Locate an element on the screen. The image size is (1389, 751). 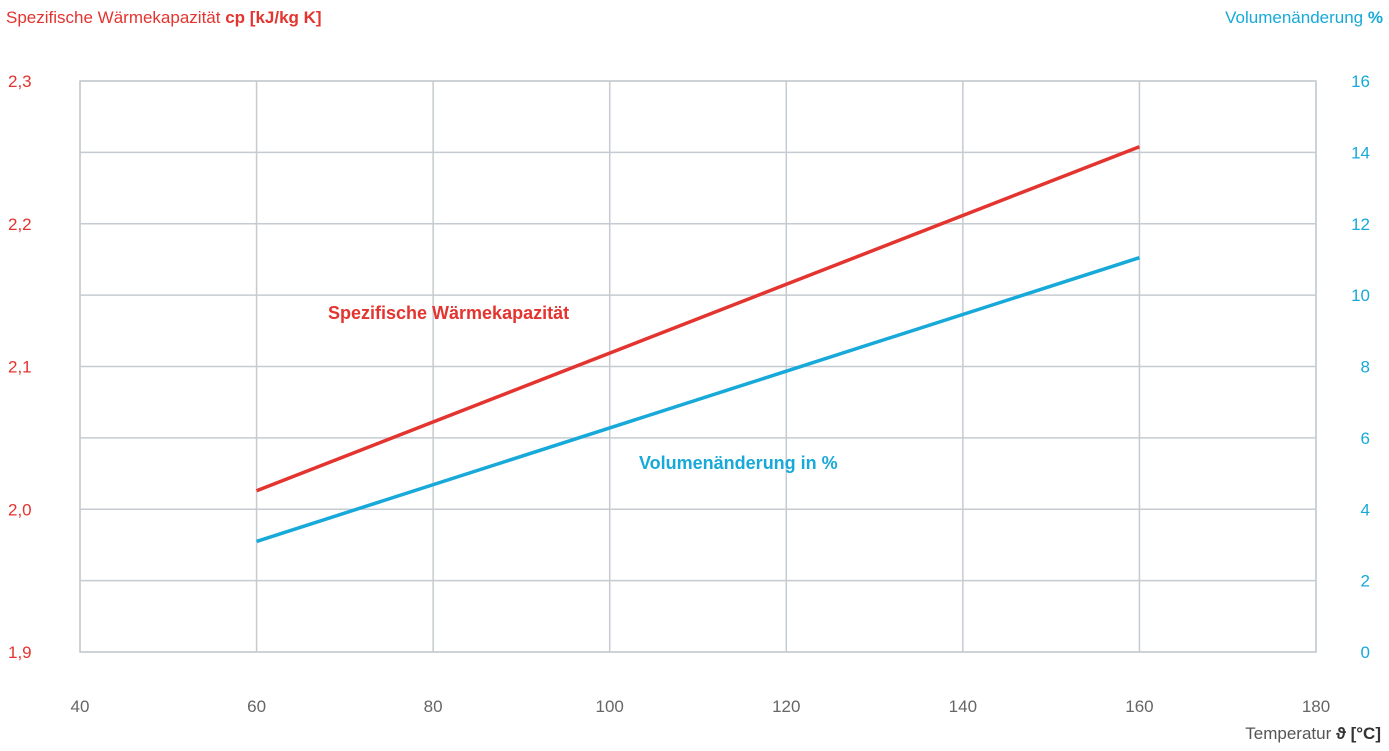
x-axis-label: Temperatur is located at coordinates (1288, 733).